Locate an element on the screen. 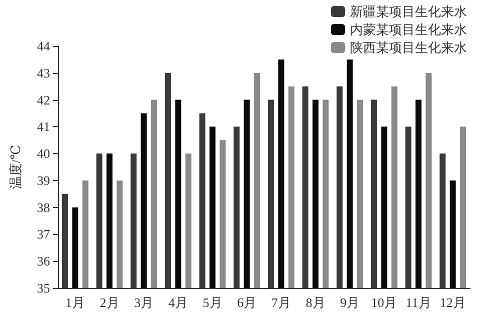  y-tick-label: 36 is located at coordinates (43, 261).